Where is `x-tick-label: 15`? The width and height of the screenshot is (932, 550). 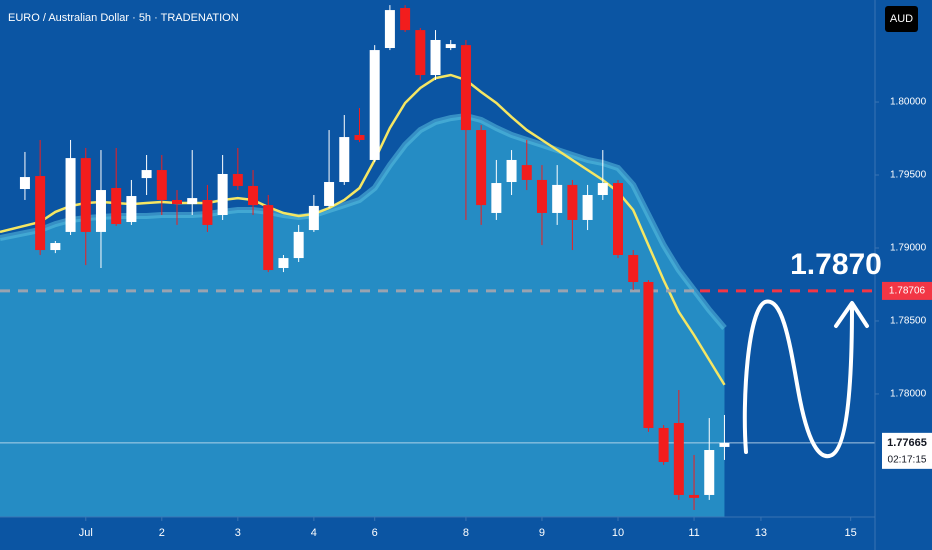
x-tick-label: 15 is located at coordinates (851, 533).